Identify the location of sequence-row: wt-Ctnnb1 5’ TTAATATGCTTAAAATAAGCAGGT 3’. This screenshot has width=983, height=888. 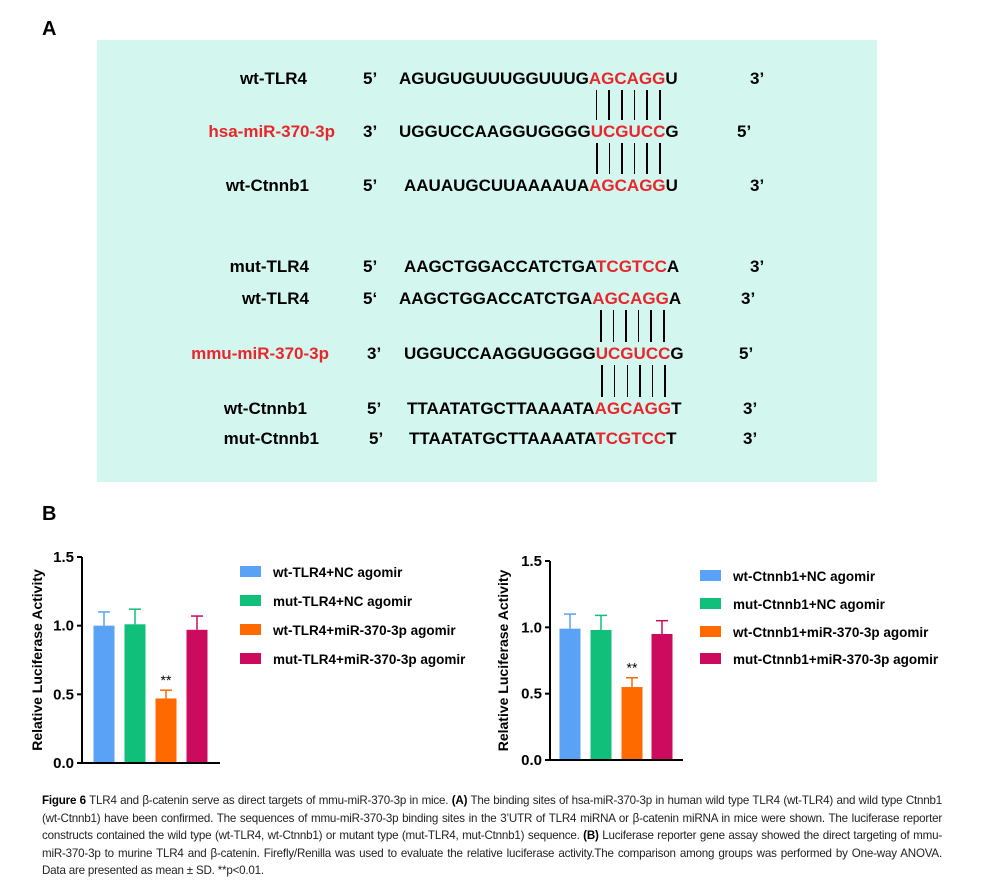
(487, 410).